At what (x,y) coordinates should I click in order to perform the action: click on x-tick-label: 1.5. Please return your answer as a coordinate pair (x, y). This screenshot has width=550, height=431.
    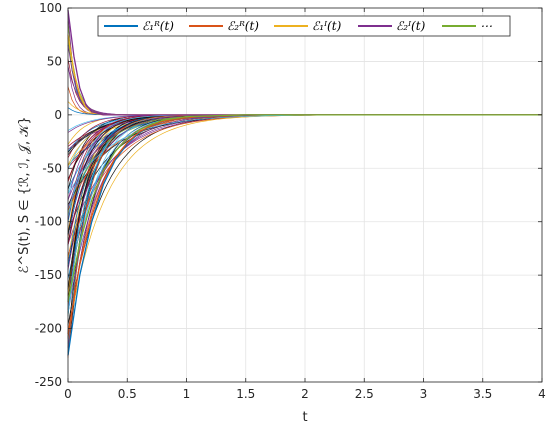
    Looking at the image, I should click on (245, 394).